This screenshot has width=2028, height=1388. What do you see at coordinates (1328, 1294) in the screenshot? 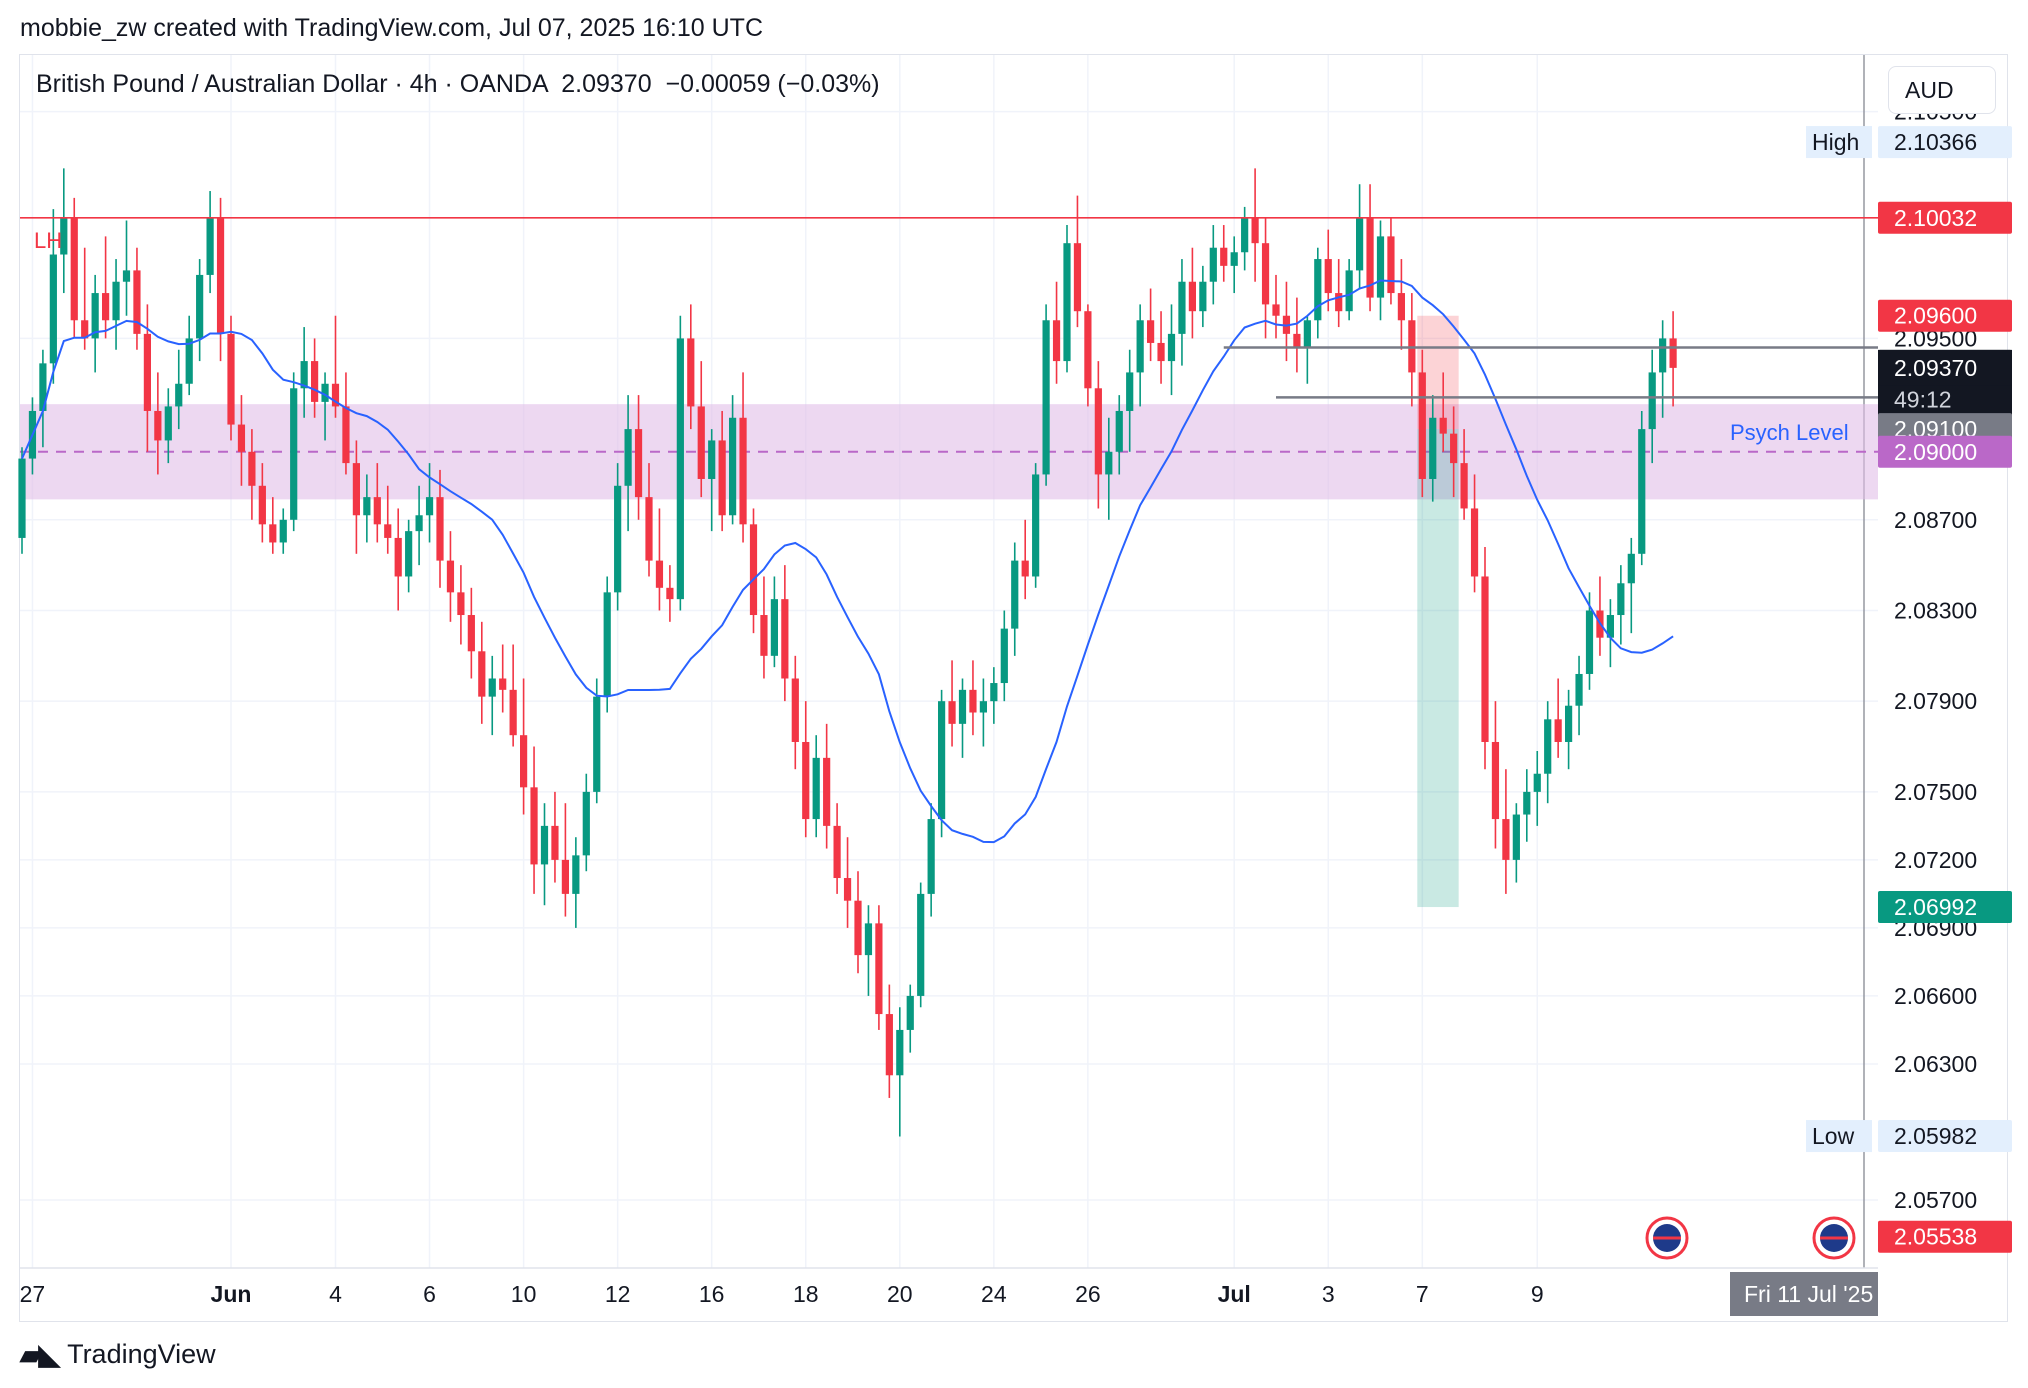
I see `x-tick-label: 3` at bounding box center [1328, 1294].